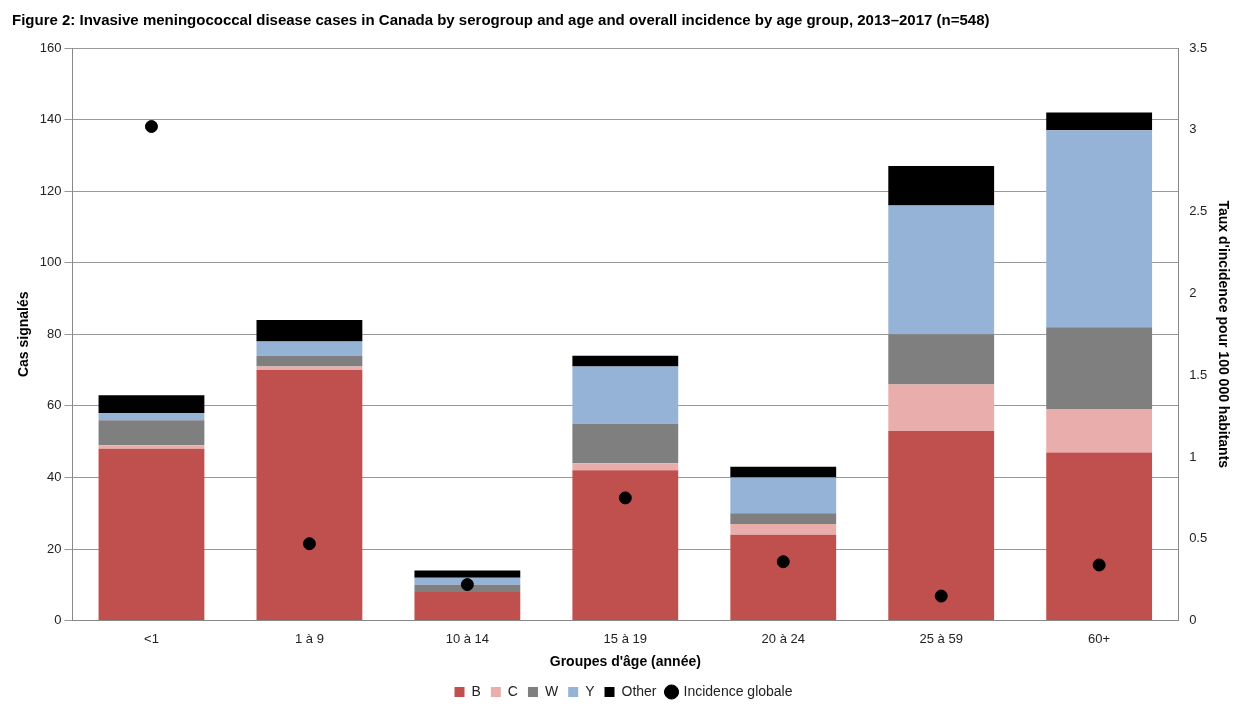 The image size is (1255, 724). Describe the element at coordinates (151, 638) in the screenshot. I see `x-tick-label: <1` at that location.